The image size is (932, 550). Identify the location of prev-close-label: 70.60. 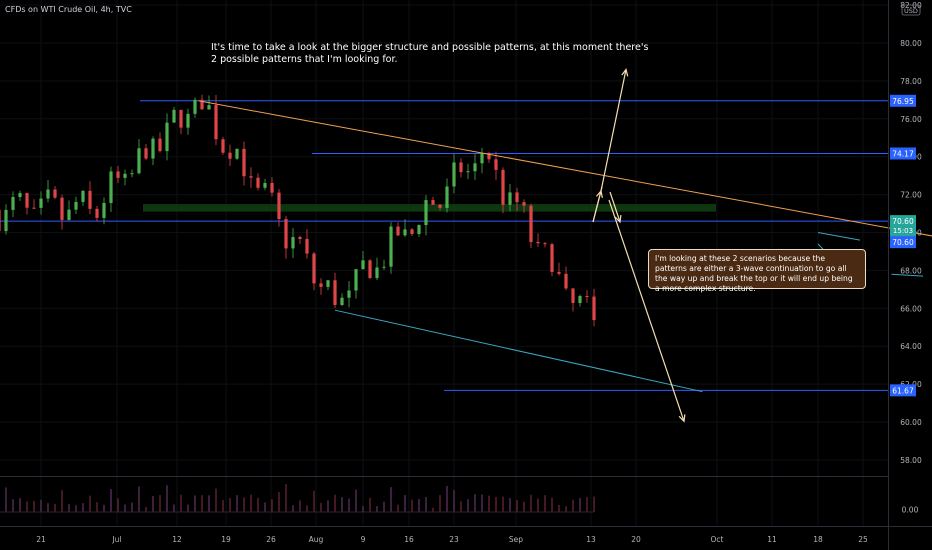
(903, 242).